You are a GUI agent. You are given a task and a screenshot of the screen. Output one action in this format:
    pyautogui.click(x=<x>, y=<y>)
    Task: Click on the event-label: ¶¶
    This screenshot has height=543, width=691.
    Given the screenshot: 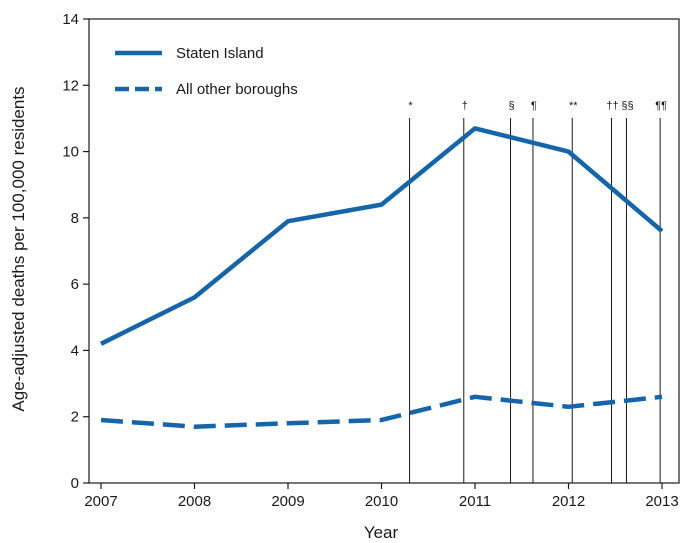 What is the action you would take?
    pyautogui.click(x=661, y=106)
    